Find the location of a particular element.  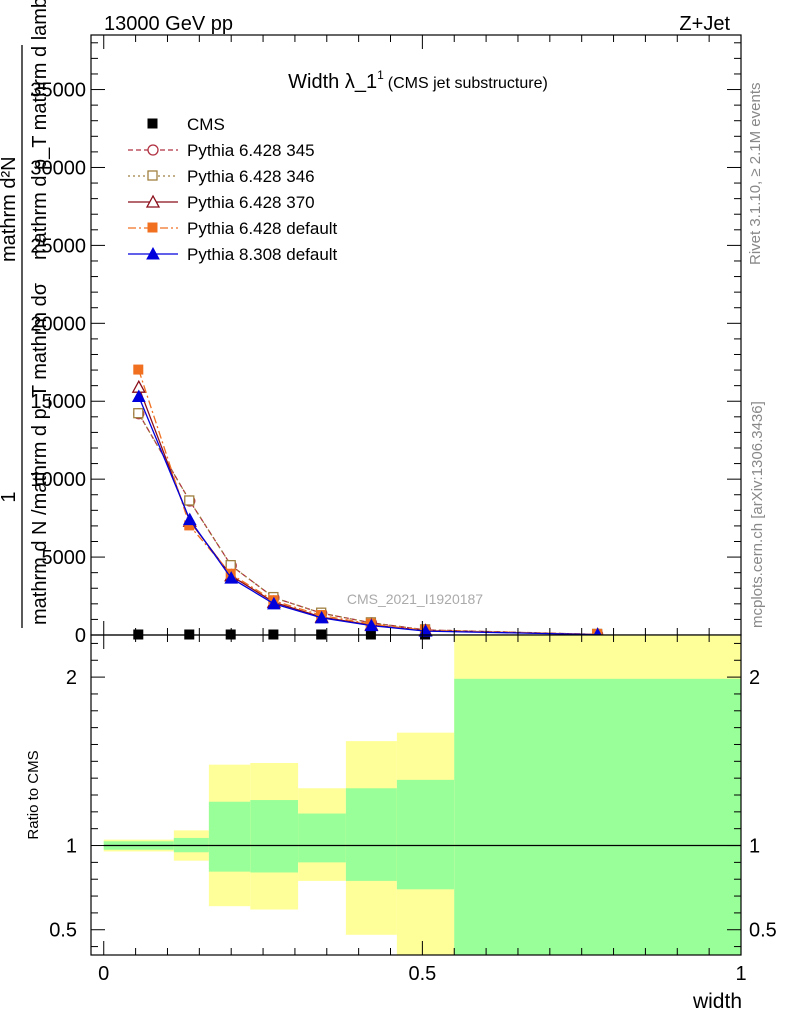

legend-label: Pythia 6.428 345 is located at coordinates (251, 150).